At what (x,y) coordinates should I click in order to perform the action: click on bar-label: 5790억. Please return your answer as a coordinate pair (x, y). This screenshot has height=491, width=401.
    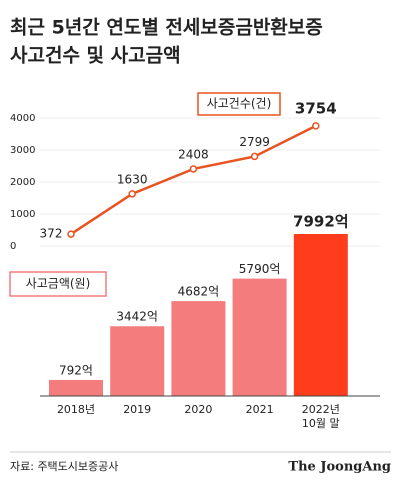
    Looking at the image, I should click on (260, 269).